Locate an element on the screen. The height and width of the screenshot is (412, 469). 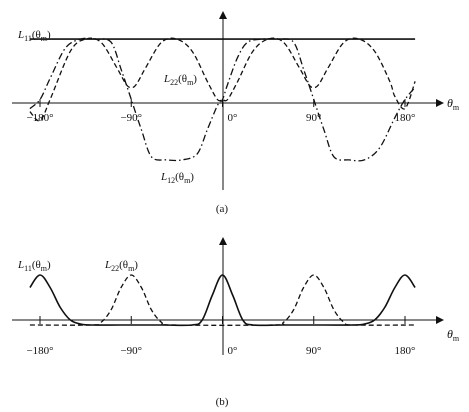
panel-b-x-axis-name: θm is located at coordinates (453, 335).